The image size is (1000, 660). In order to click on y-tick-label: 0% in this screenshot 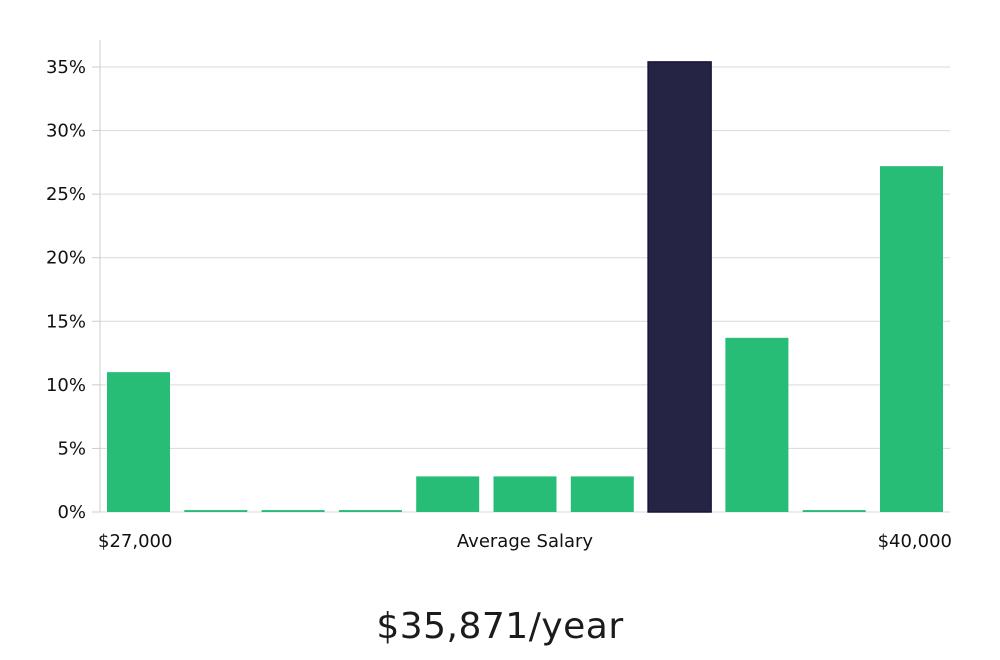, I will do `click(71, 512)`.